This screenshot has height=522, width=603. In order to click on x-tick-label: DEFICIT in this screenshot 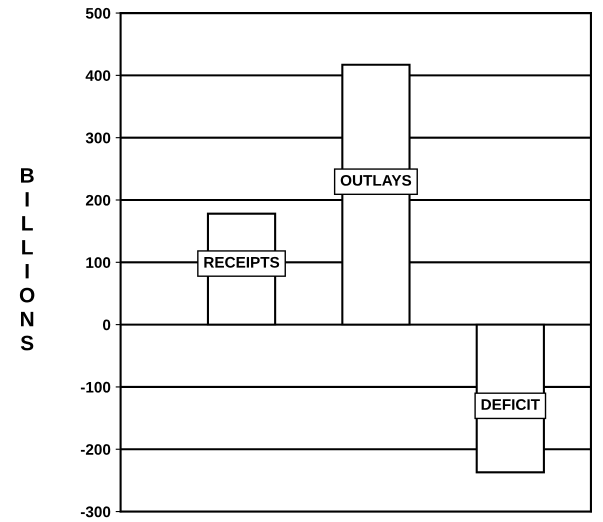, I will do `click(511, 404)`.